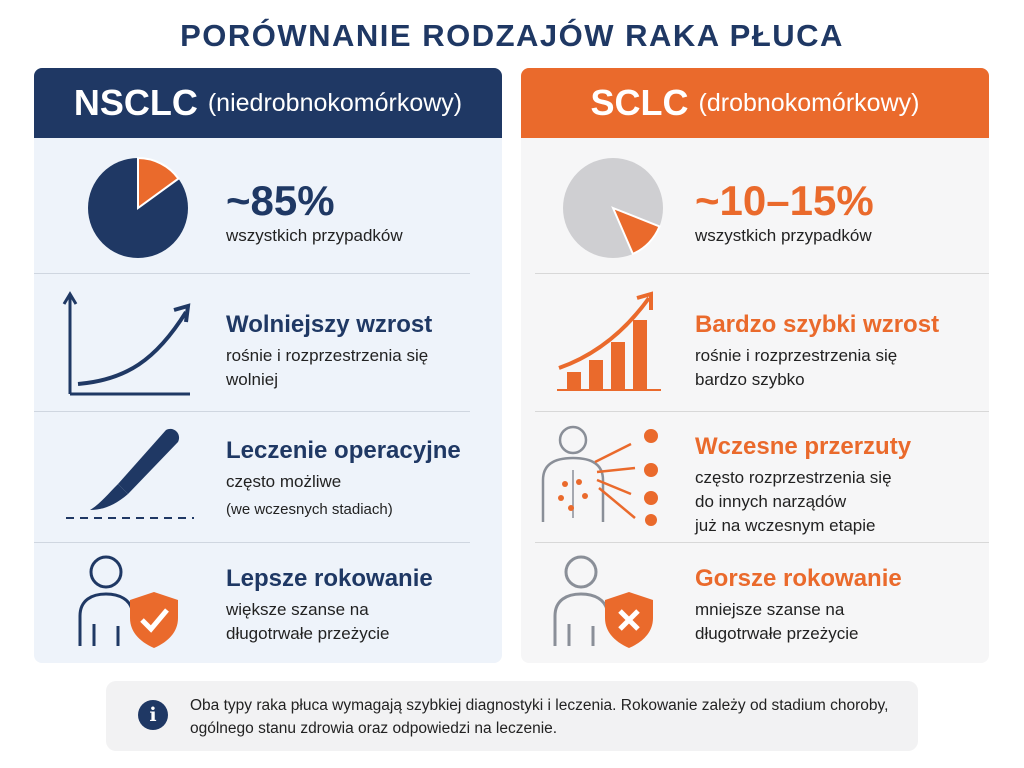  Describe the element at coordinates (783, 235) in the screenshot. I see `sclc-share-label: wszystkich przypadków` at that location.